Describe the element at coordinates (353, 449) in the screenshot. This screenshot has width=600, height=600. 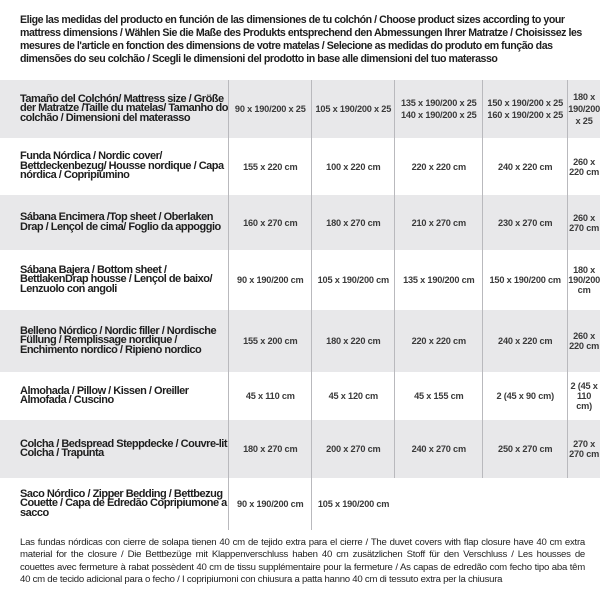
I see `size-cell: 200 x 270 cm` at that location.